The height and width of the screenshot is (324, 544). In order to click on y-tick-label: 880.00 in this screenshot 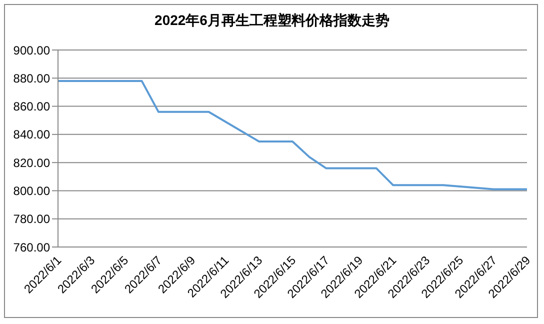, I will do `click(31, 78)`.